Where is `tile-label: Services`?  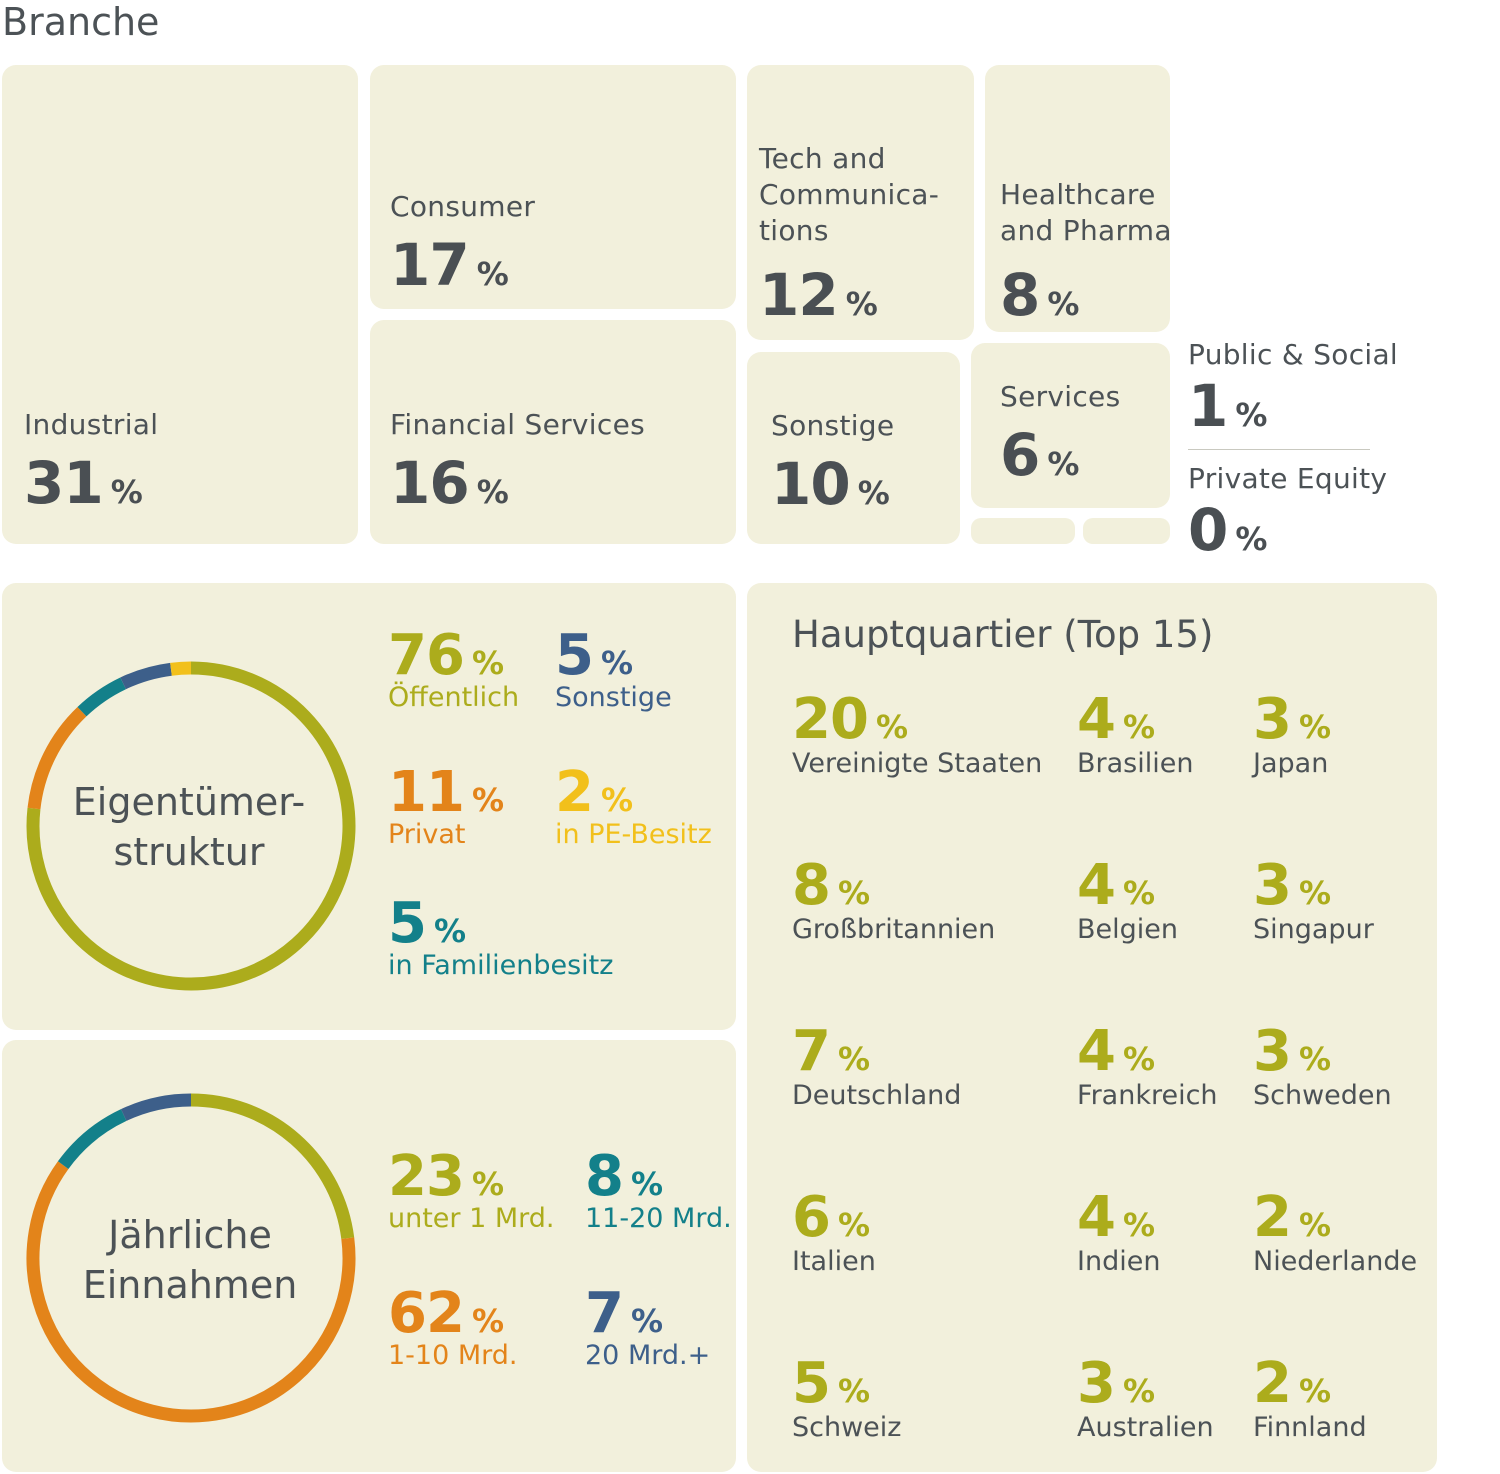
tile-label: Services is located at coordinates (1060, 396).